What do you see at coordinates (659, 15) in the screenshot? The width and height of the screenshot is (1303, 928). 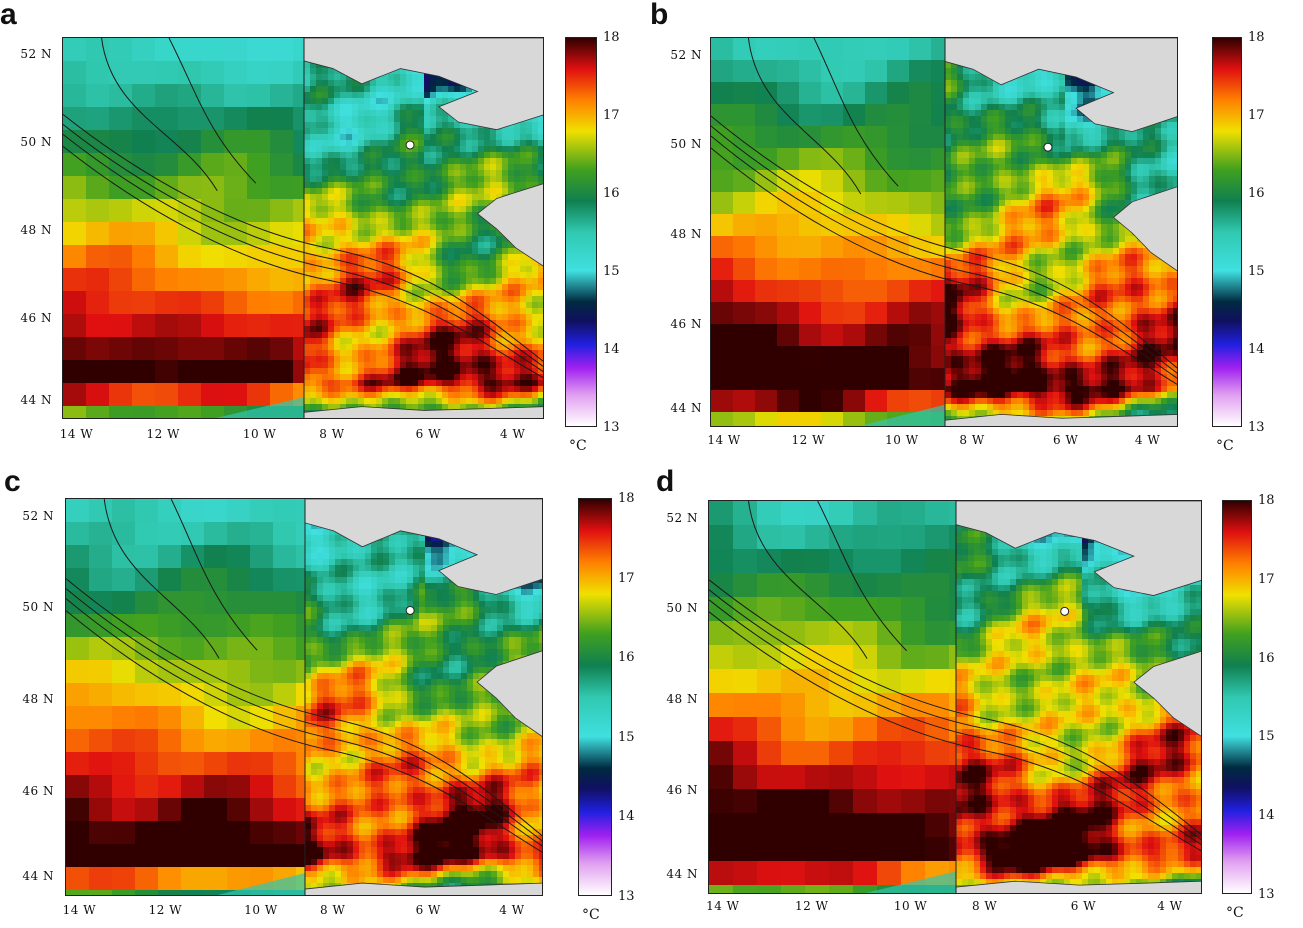 I see `panel-label: b` at bounding box center [659, 15].